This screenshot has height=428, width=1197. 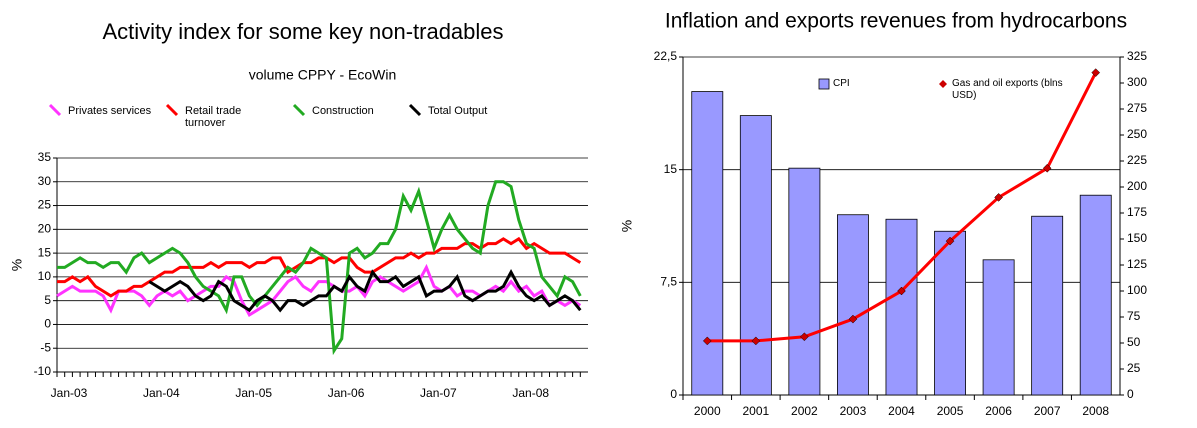 I want to click on legend-label: Retail trade turnover, so click(x=213, y=117).